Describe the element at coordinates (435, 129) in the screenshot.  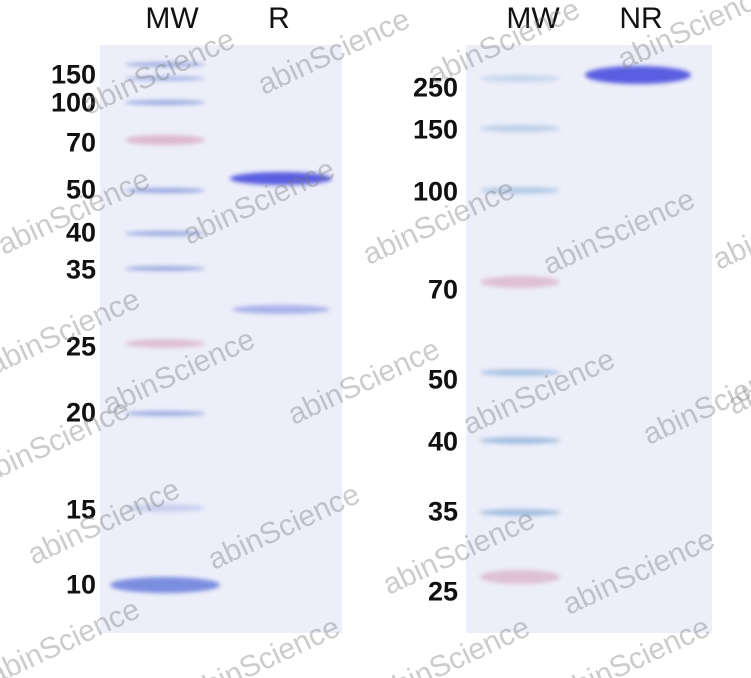
I see `mw-label-right: 150` at that location.